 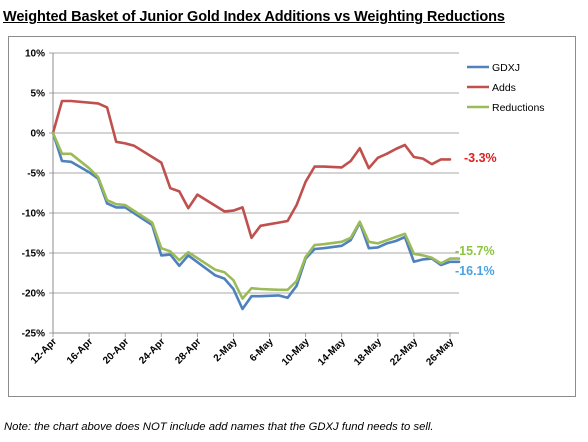 What do you see at coordinates (506, 68) in the screenshot?
I see `legend-label-gdxj: GDXJ` at bounding box center [506, 68].